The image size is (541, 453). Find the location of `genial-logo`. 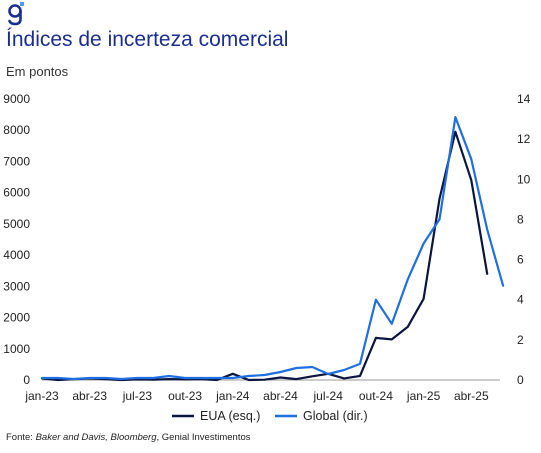

genial-logo is located at coordinates (16, 14).